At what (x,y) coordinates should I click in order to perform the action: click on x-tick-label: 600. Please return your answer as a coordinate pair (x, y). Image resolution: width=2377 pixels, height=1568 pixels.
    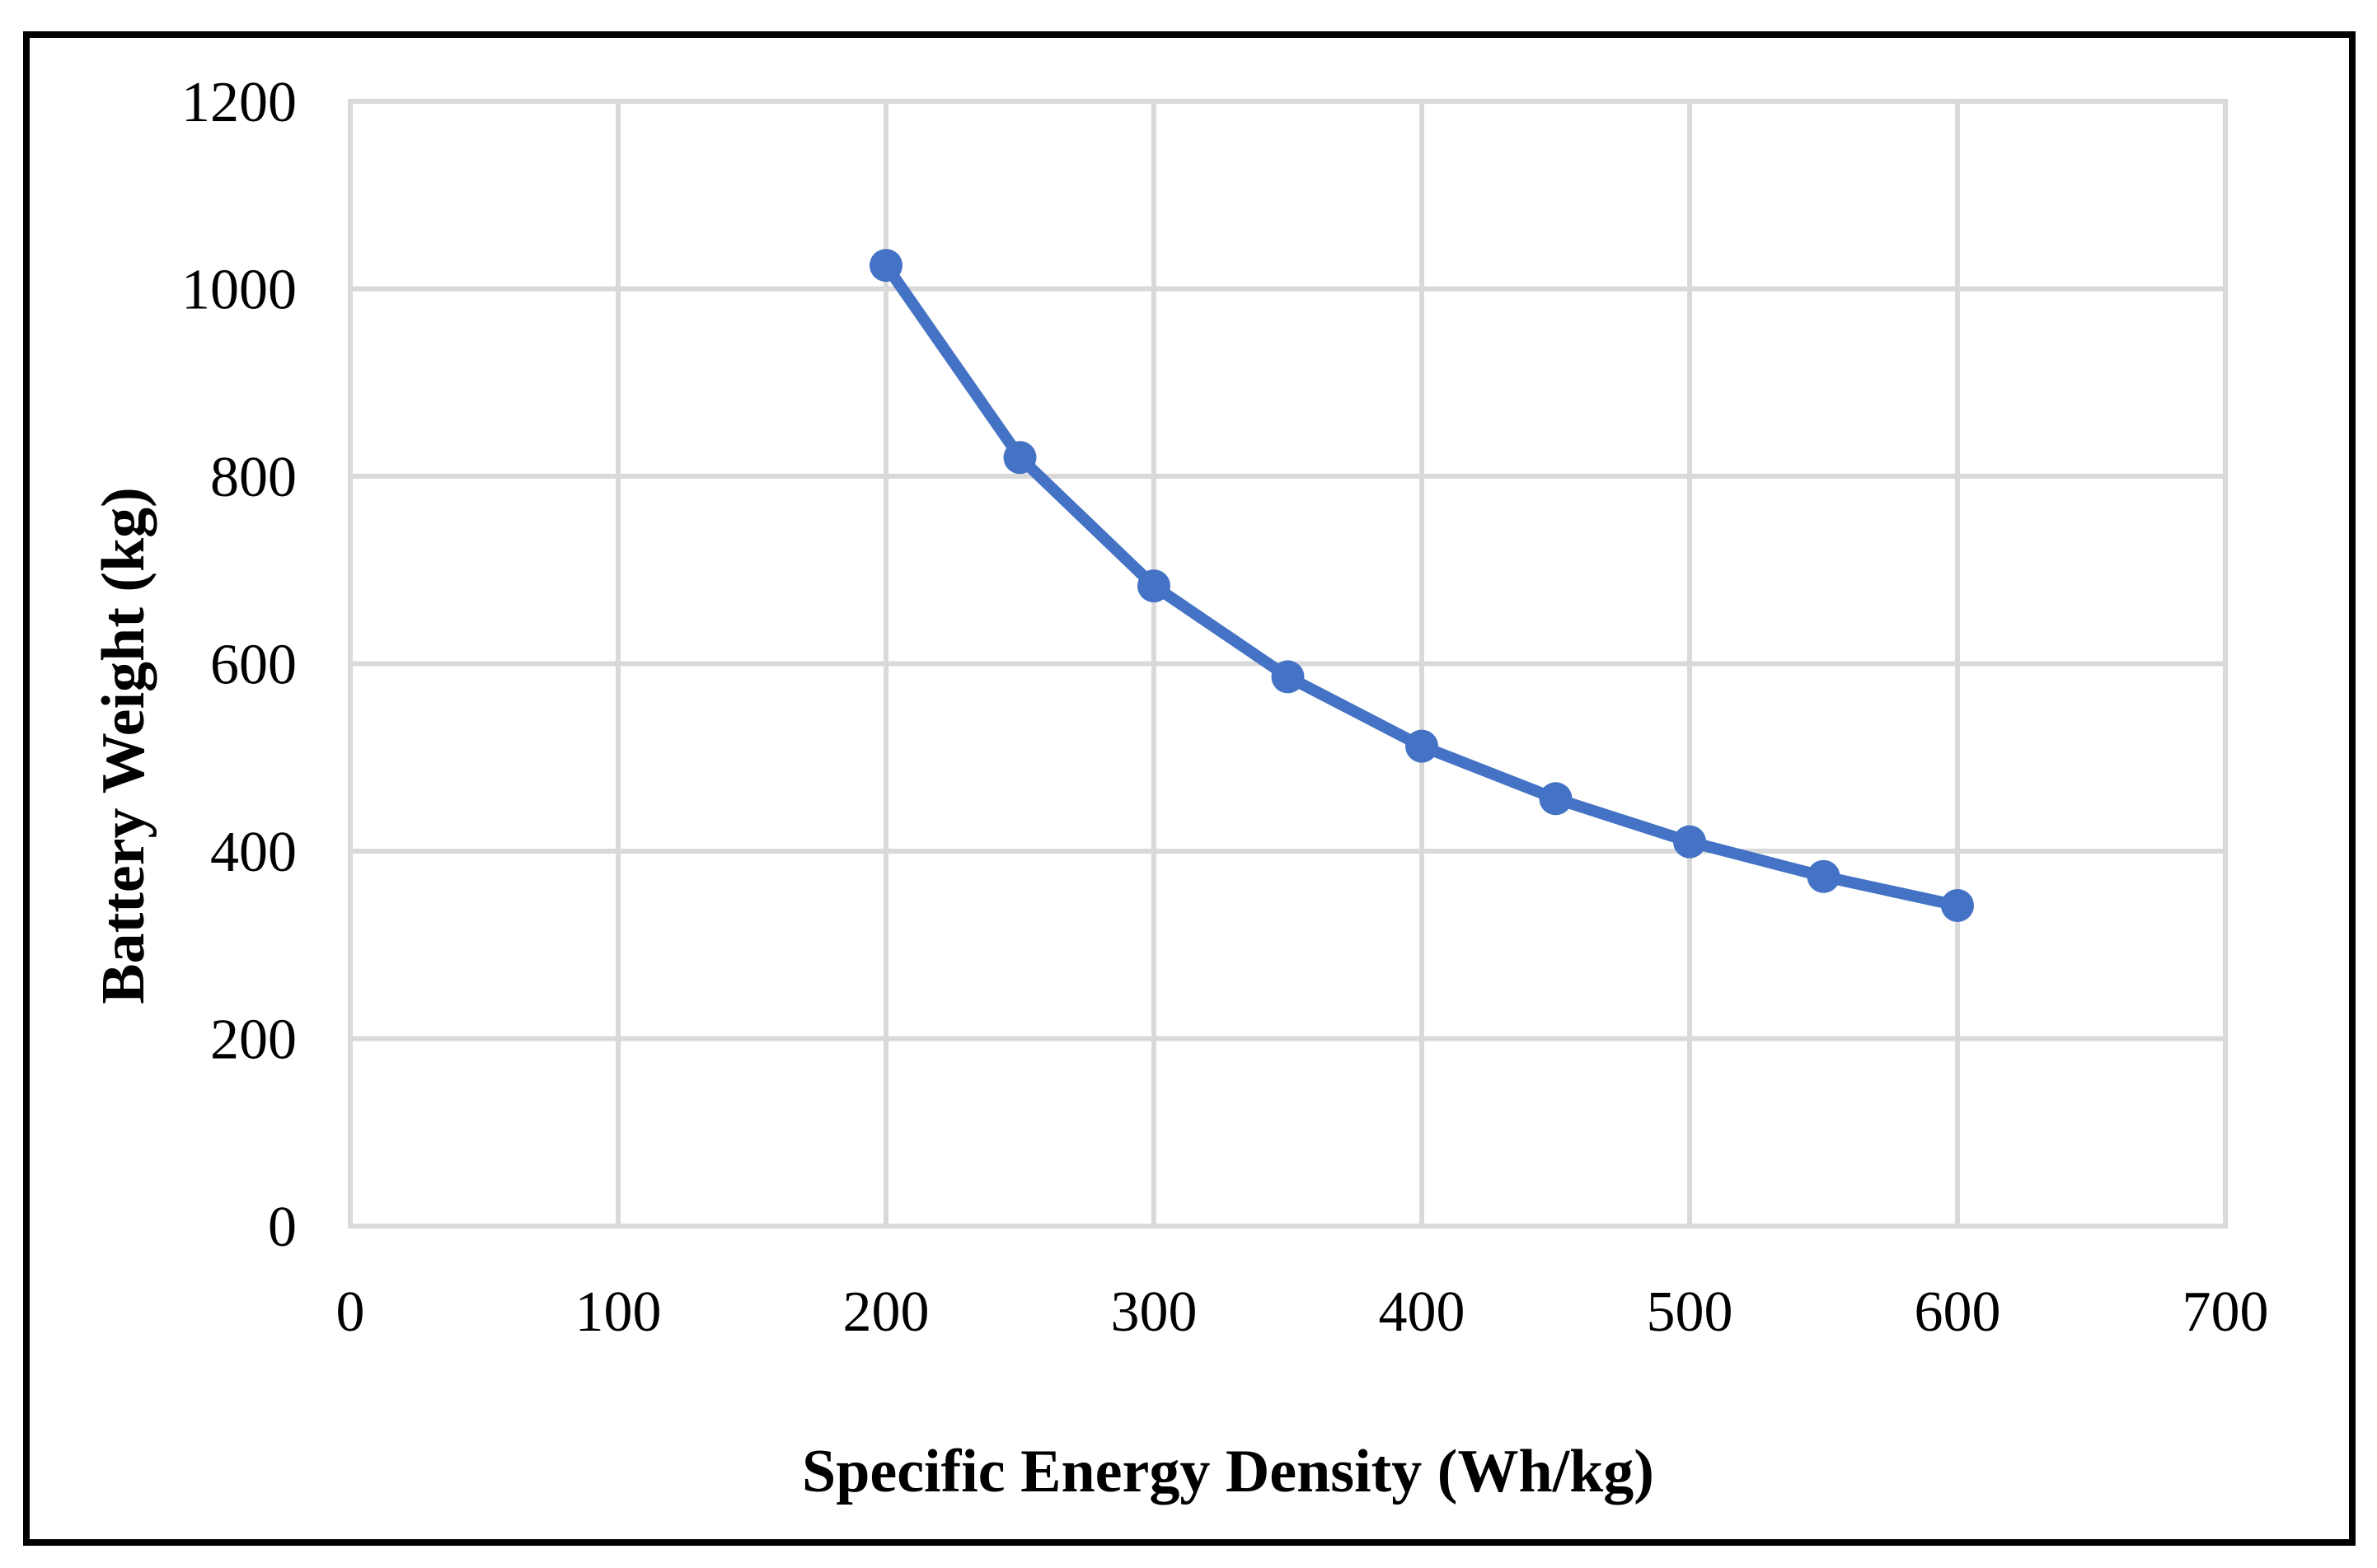
    Looking at the image, I should click on (1958, 1312).